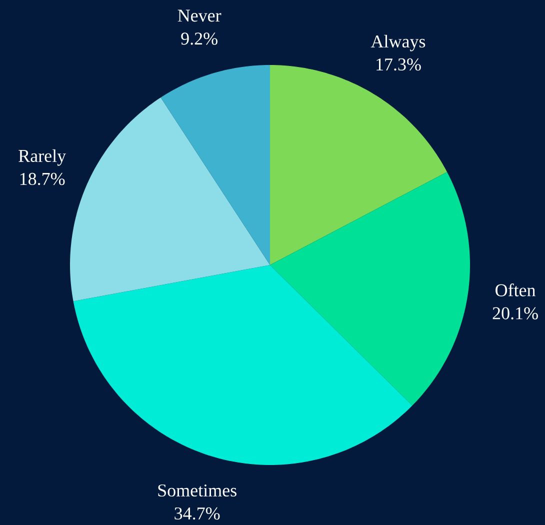 Image resolution: width=545 pixels, height=525 pixels. What do you see at coordinates (398, 64) in the screenshot?
I see `data-label: 17.3%` at bounding box center [398, 64].